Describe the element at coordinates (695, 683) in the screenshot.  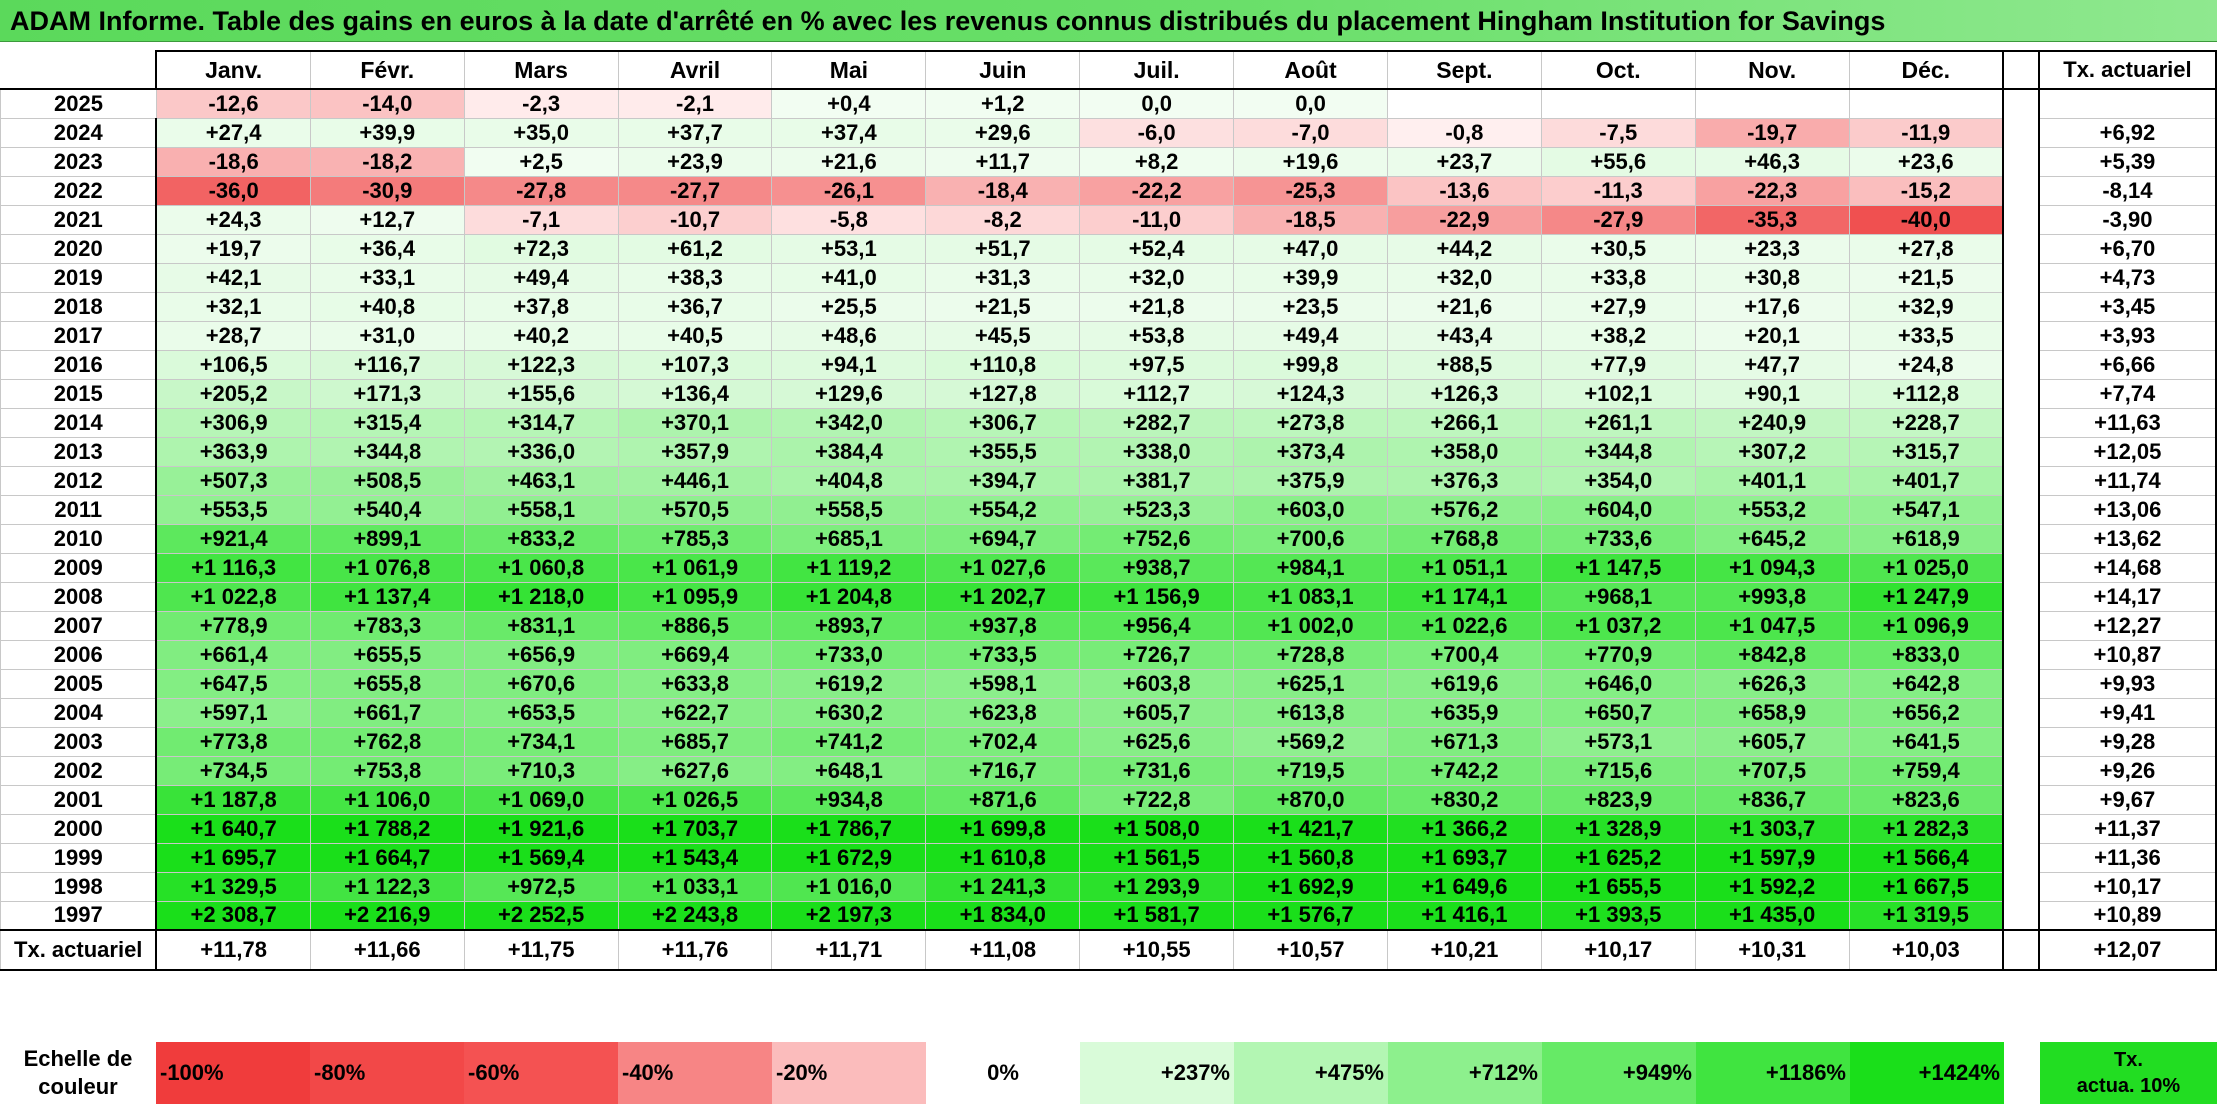
I see `value-cell: +633,8` at that location.